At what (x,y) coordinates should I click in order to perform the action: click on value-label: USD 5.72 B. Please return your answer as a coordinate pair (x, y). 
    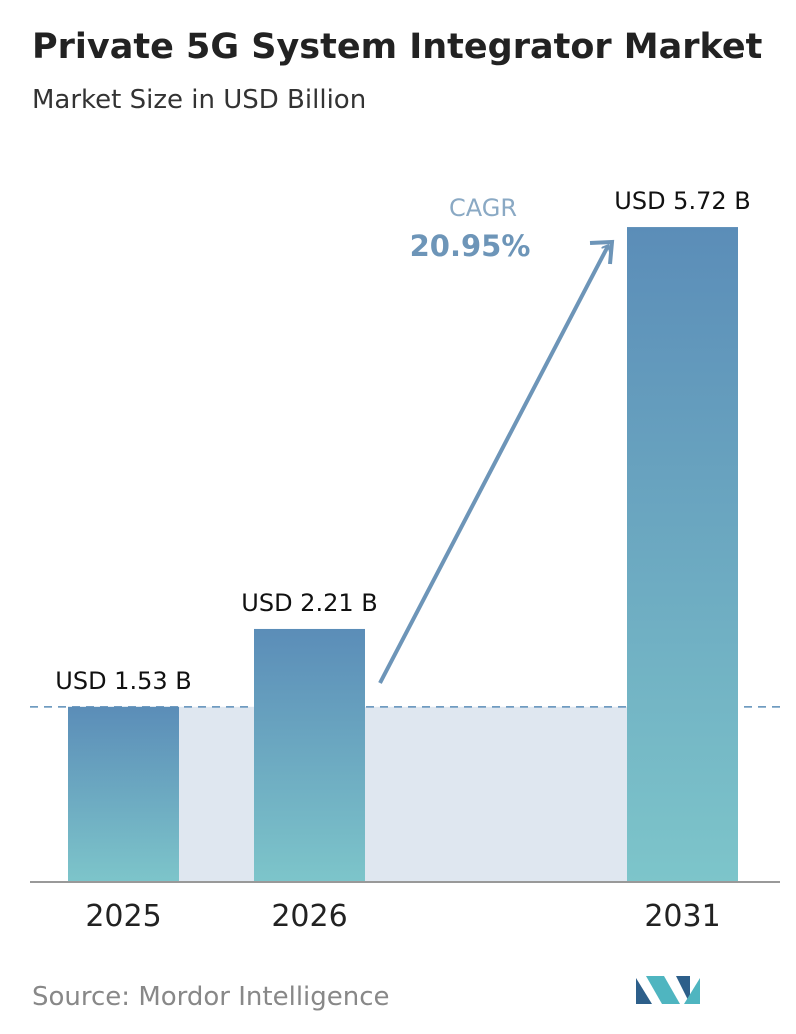
    Looking at the image, I should click on (682, 201).